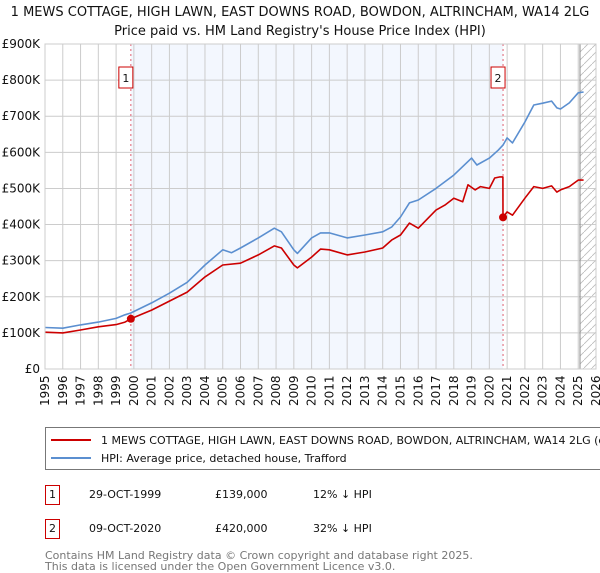 Image resolution: width=600 pixels, height=573 pixels. I want to click on y-tick-label: £600K, so click(22, 152).